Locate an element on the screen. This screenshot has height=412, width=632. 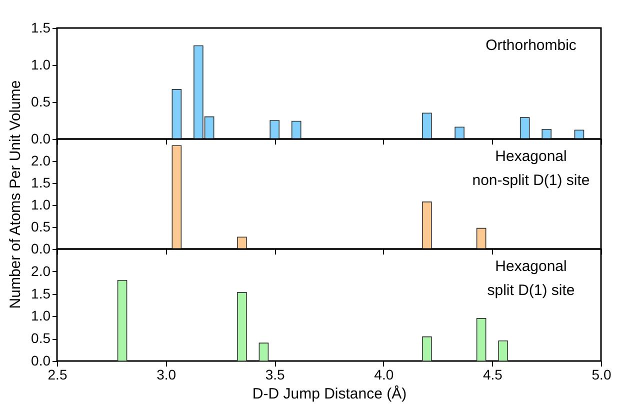
x-tick-label: 3.5 is located at coordinates (275, 374).